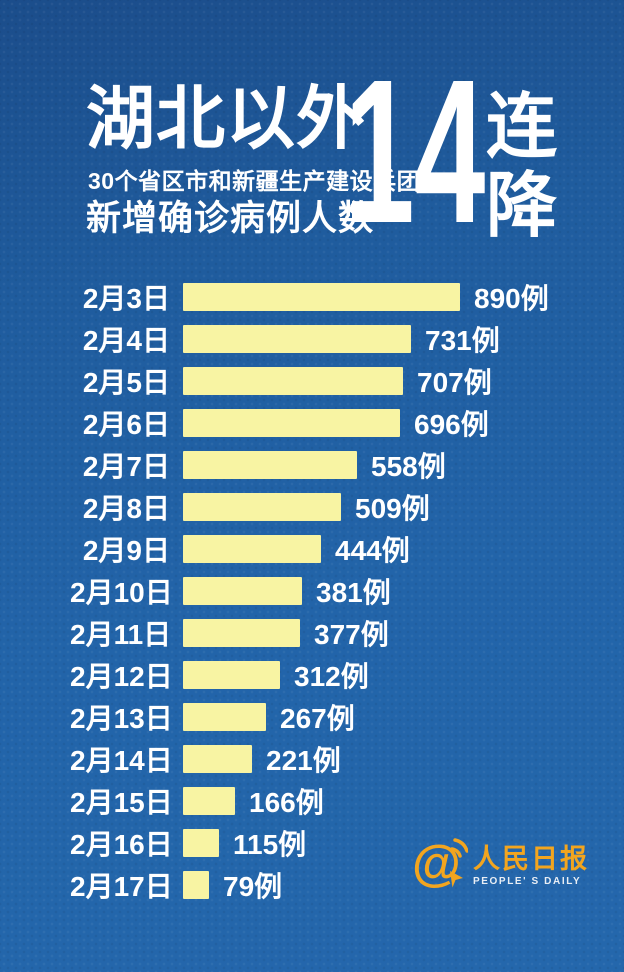 This screenshot has width=624, height=972. Describe the element at coordinates (226, 118) in the screenshot. I see `poster-title: 湖北以外` at that location.